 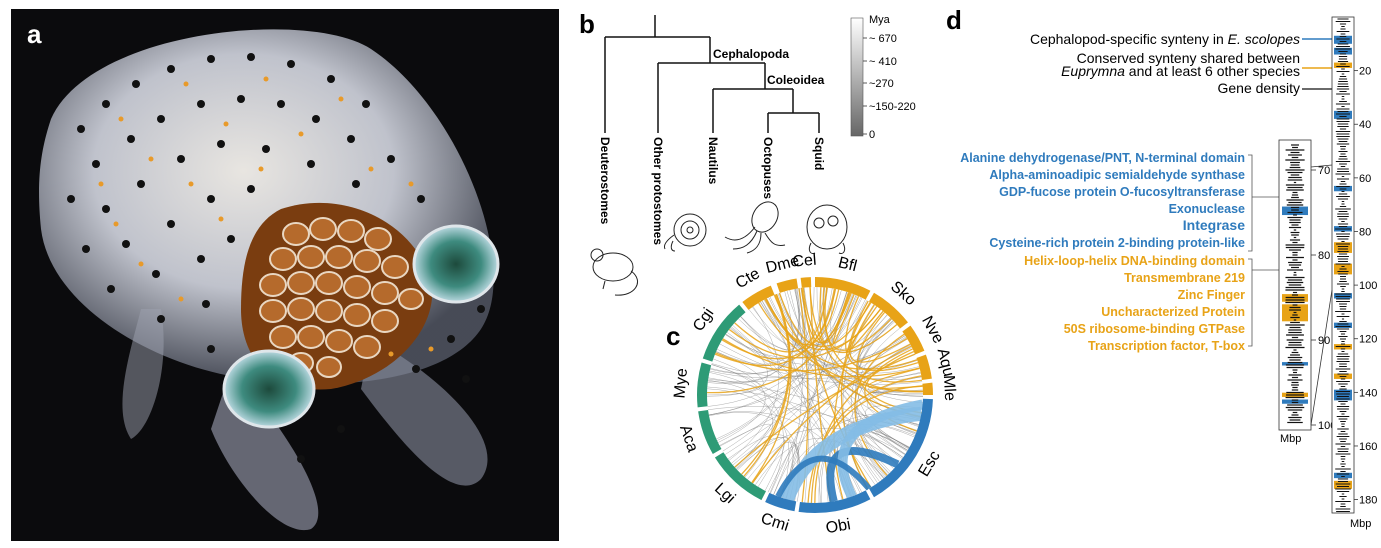 What do you see at coordinates (1173, 312) in the screenshot?
I see `domain-label-orange: Uncharacterized Protein` at bounding box center [1173, 312].